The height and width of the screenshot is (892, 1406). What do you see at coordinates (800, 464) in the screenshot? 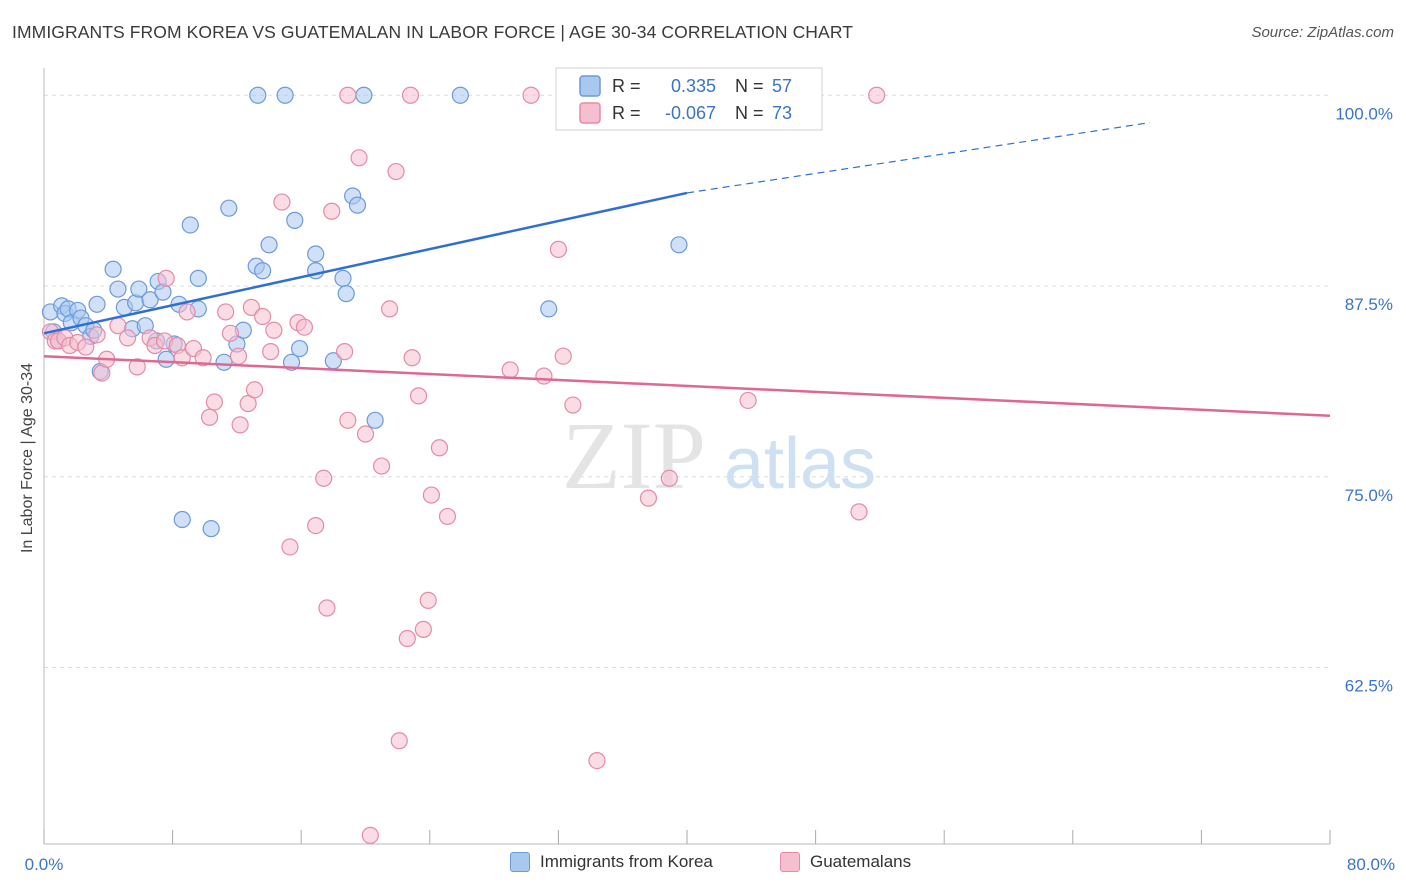
I see `watermark-atlas: atlas` at bounding box center [800, 464].